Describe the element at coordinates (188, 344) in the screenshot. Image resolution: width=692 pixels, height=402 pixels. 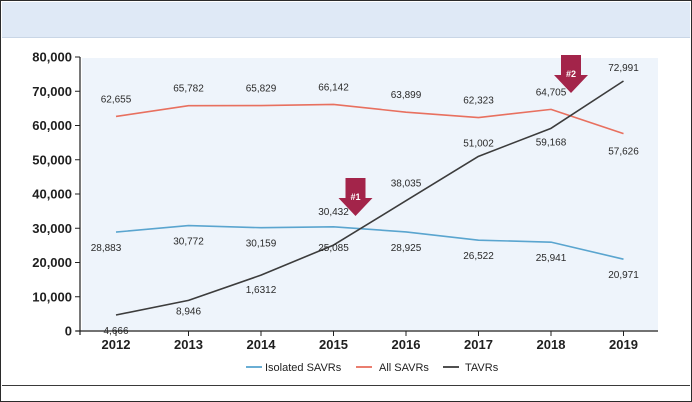
I see `x-tick-label: 2013` at that location.